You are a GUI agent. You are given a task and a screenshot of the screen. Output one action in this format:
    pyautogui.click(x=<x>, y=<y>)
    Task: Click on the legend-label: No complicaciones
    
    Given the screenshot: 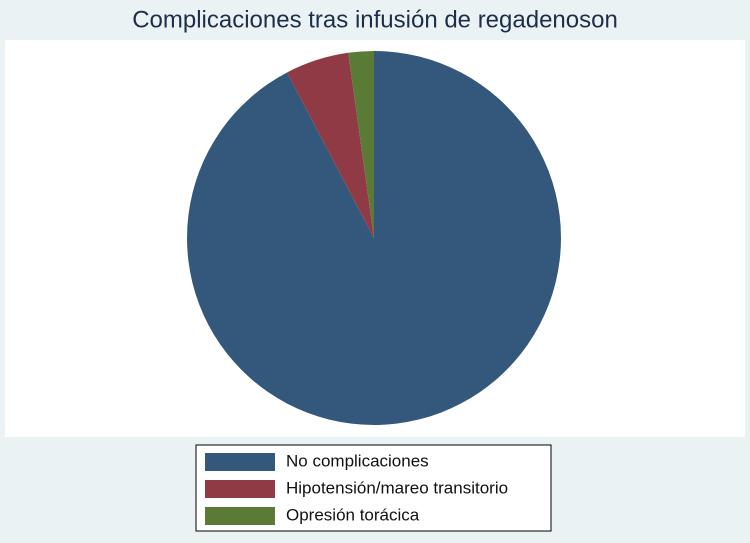 What is the action you would take?
    pyautogui.click(x=357, y=460)
    